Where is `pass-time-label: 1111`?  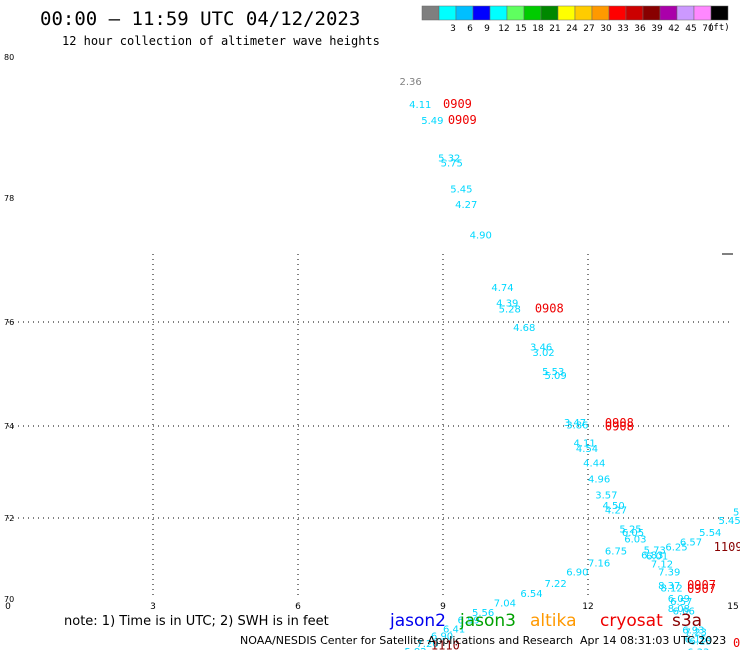 pass-time-label: 1111 is located at coordinates (416, 649).